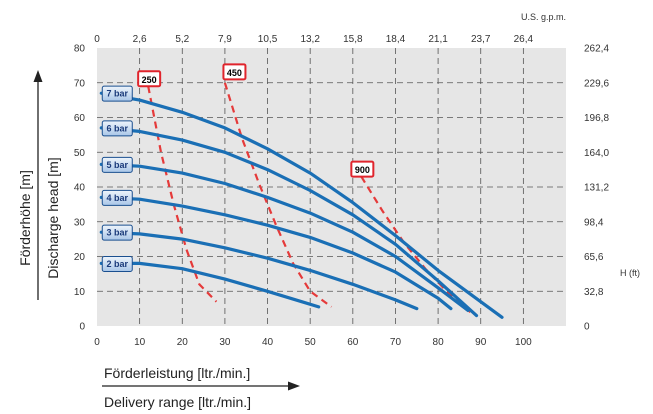 This screenshot has width=653, height=414. Describe the element at coordinates (80, 222) in the screenshot. I see `y-tick-label: 30` at that location.